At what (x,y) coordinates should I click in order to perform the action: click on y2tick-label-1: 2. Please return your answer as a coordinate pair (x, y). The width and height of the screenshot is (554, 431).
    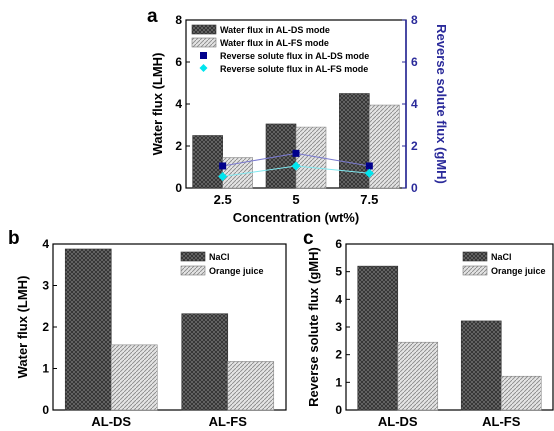
    Looking at the image, I should click on (414, 146).